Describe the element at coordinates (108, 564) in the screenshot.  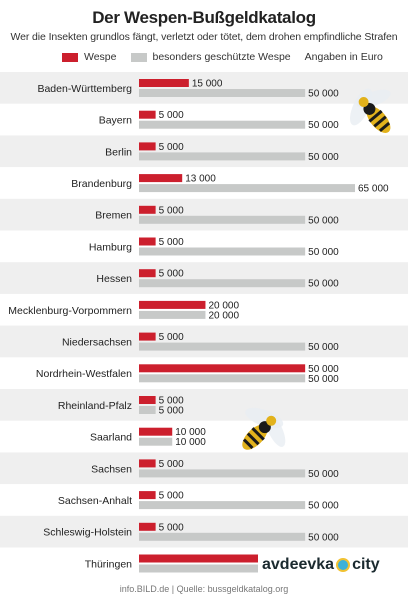
I see `category-label: Thüringen` at that location.